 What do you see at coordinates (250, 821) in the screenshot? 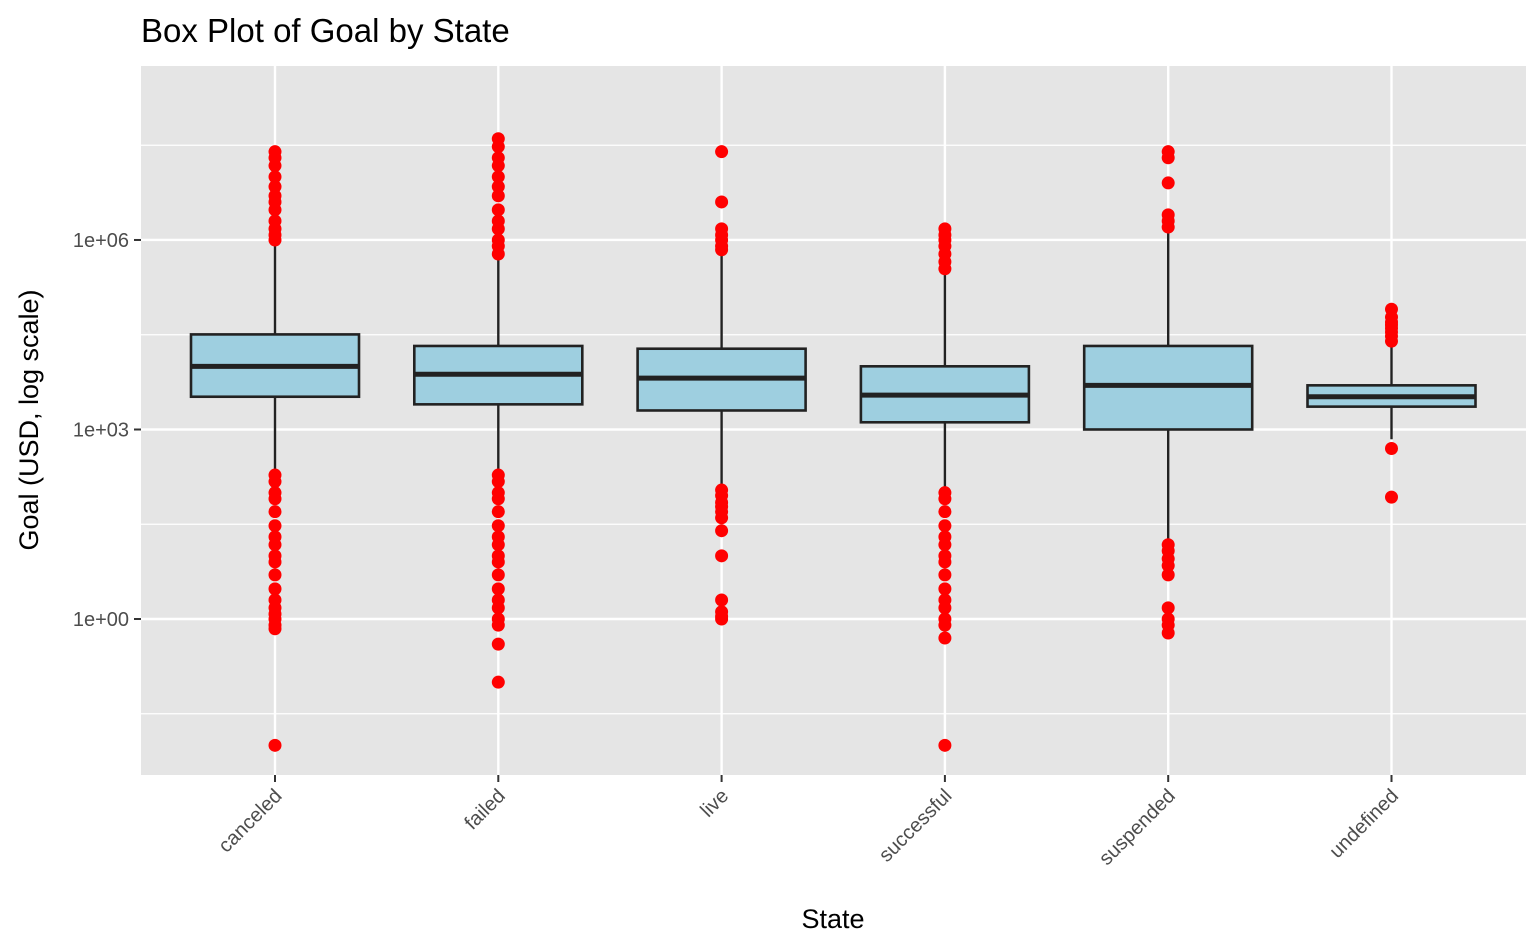
I see `x-tick-label-canceled: canceled` at bounding box center [250, 821].